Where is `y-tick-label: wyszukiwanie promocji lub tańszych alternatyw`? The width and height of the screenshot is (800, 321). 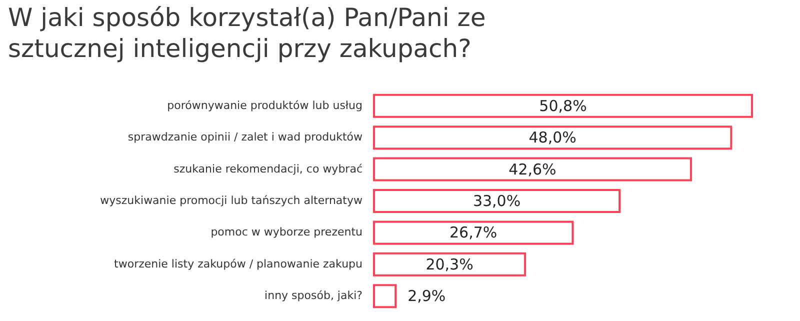 y-tick-label: wyszukiwanie promocji lub tańszych alternatyw is located at coordinates (231, 200).